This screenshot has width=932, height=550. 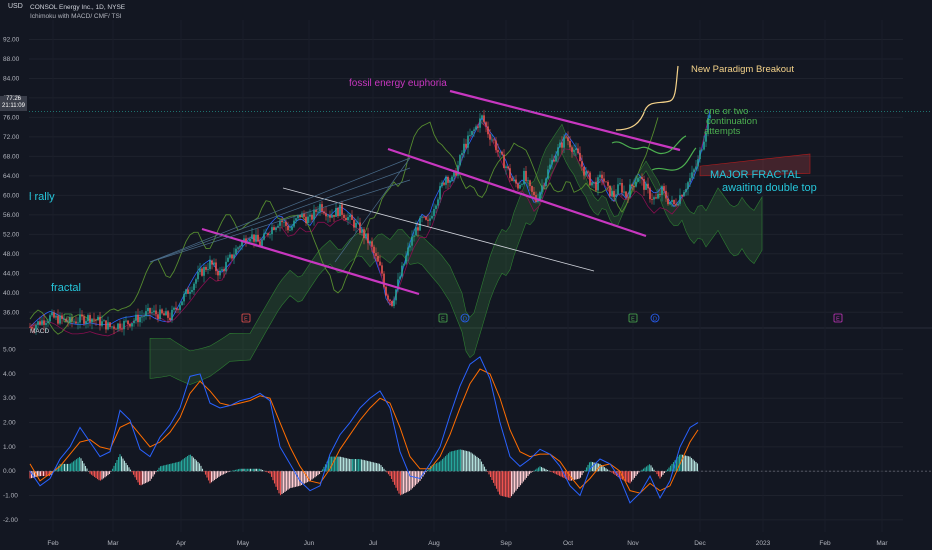 What do you see at coordinates (78, 7) in the screenshot?
I see `symbol-title: CONSOL Energy Inc., 1D, NYSE` at bounding box center [78, 7].